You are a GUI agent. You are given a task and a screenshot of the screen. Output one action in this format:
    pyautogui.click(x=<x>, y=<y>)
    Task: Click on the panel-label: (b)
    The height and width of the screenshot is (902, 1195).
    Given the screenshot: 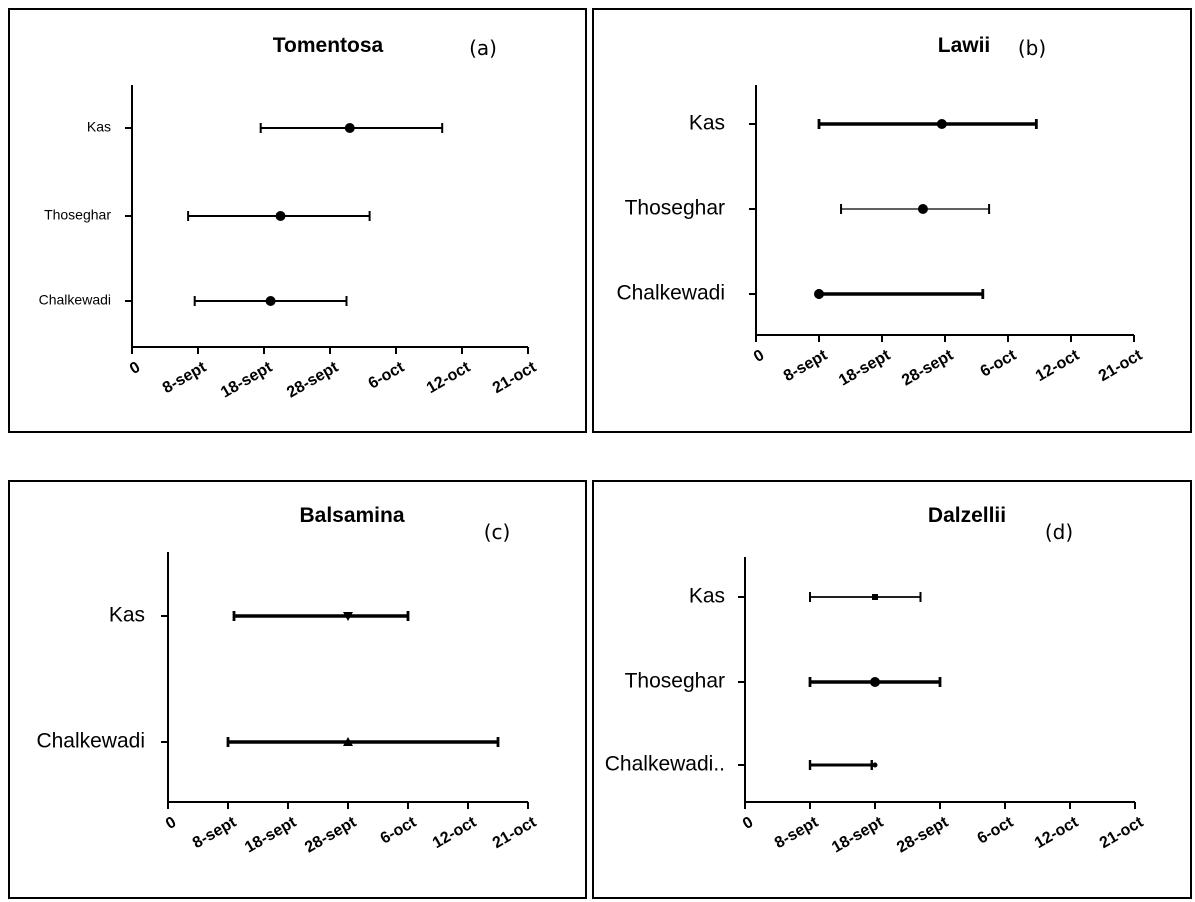 What is the action you would take?
    pyautogui.click(x=1032, y=48)
    